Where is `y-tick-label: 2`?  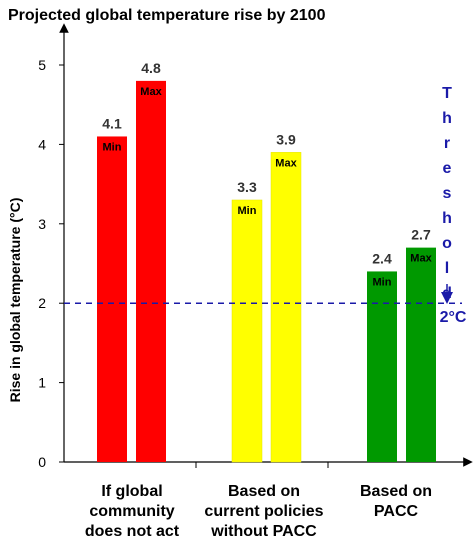
y-tick-label: 2 is located at coordinates (42, 303).